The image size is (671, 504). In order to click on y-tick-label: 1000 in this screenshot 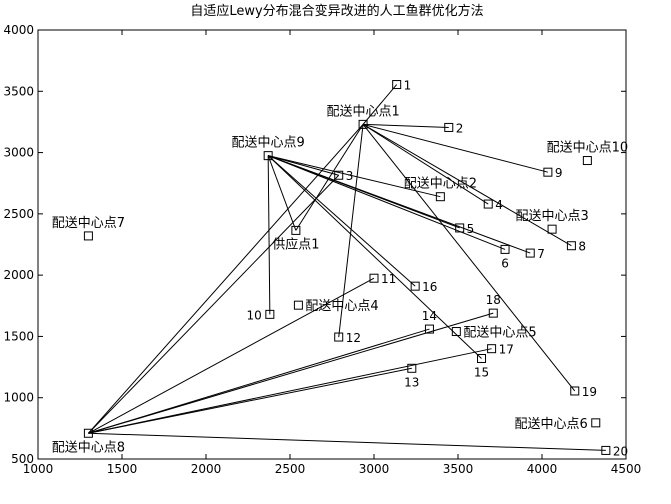, I will do `click(18, 398)`.